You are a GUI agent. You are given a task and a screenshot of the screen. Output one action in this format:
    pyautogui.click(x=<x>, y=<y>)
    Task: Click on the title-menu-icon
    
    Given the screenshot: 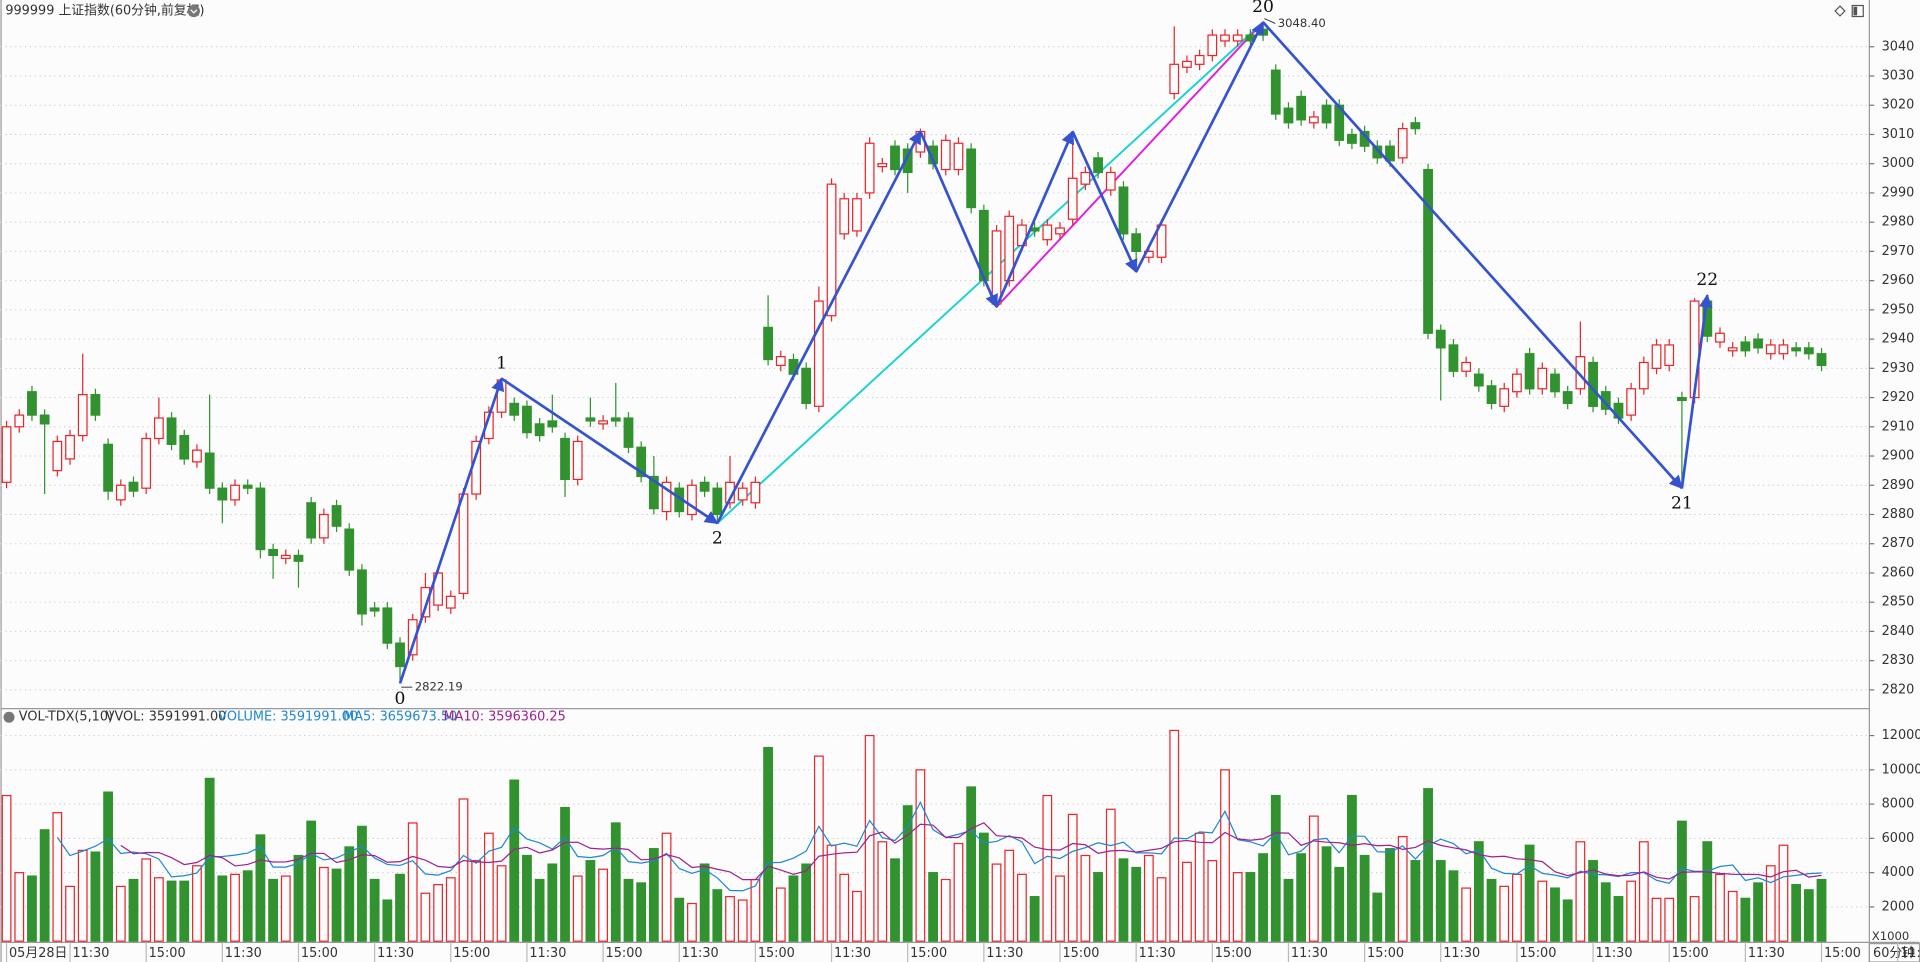 What is the action you would take?
    pyautogui.click(x=193, y=11)
    